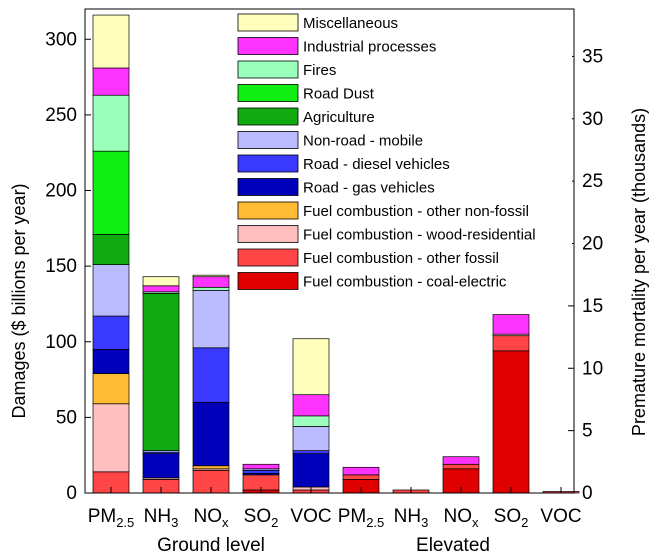 The image size is (659, 555). I want to click on legend-label: Road Dust, so click(339, 94).